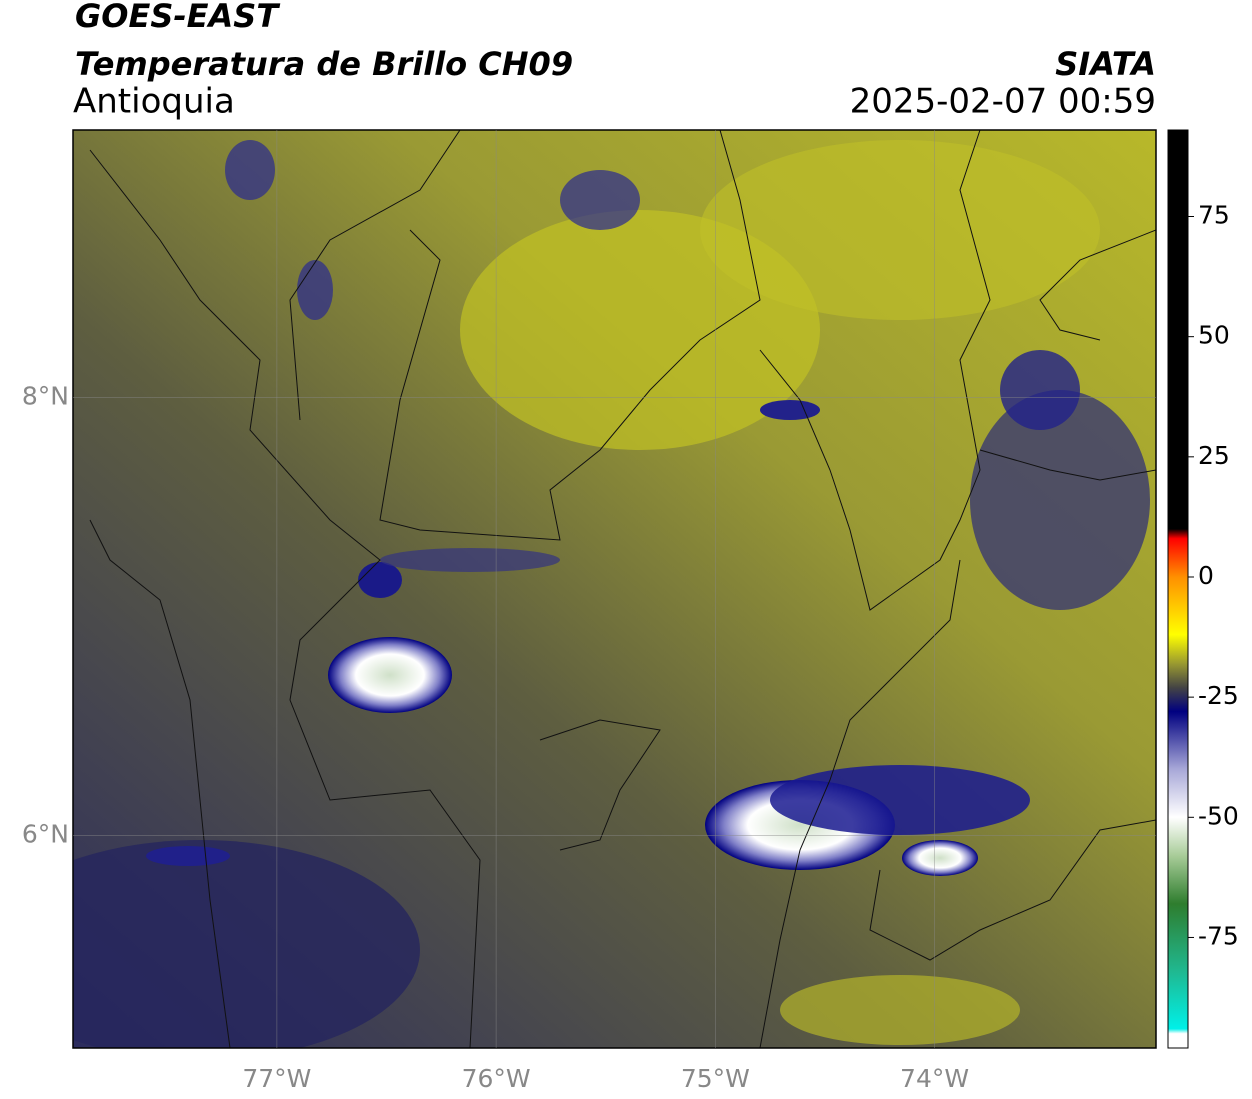  I want to click on colorbar-tick-label: 25, so click(1214, 455).